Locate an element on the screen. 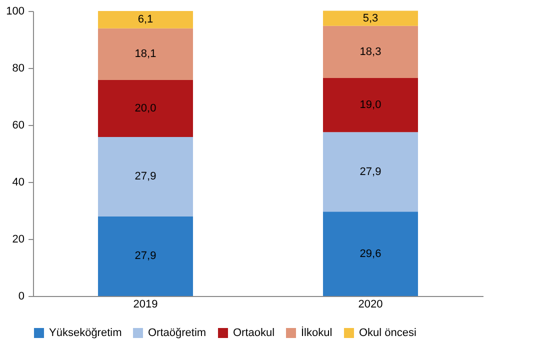 This screenshot has width=537, height=360. data-label: 19,0 is located at coordinates (371, 105).